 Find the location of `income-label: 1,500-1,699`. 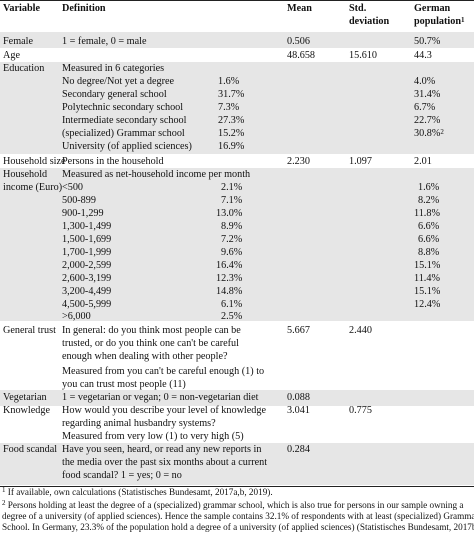

income-label: 1,500-1,699 is located at coordinates (87, 239).